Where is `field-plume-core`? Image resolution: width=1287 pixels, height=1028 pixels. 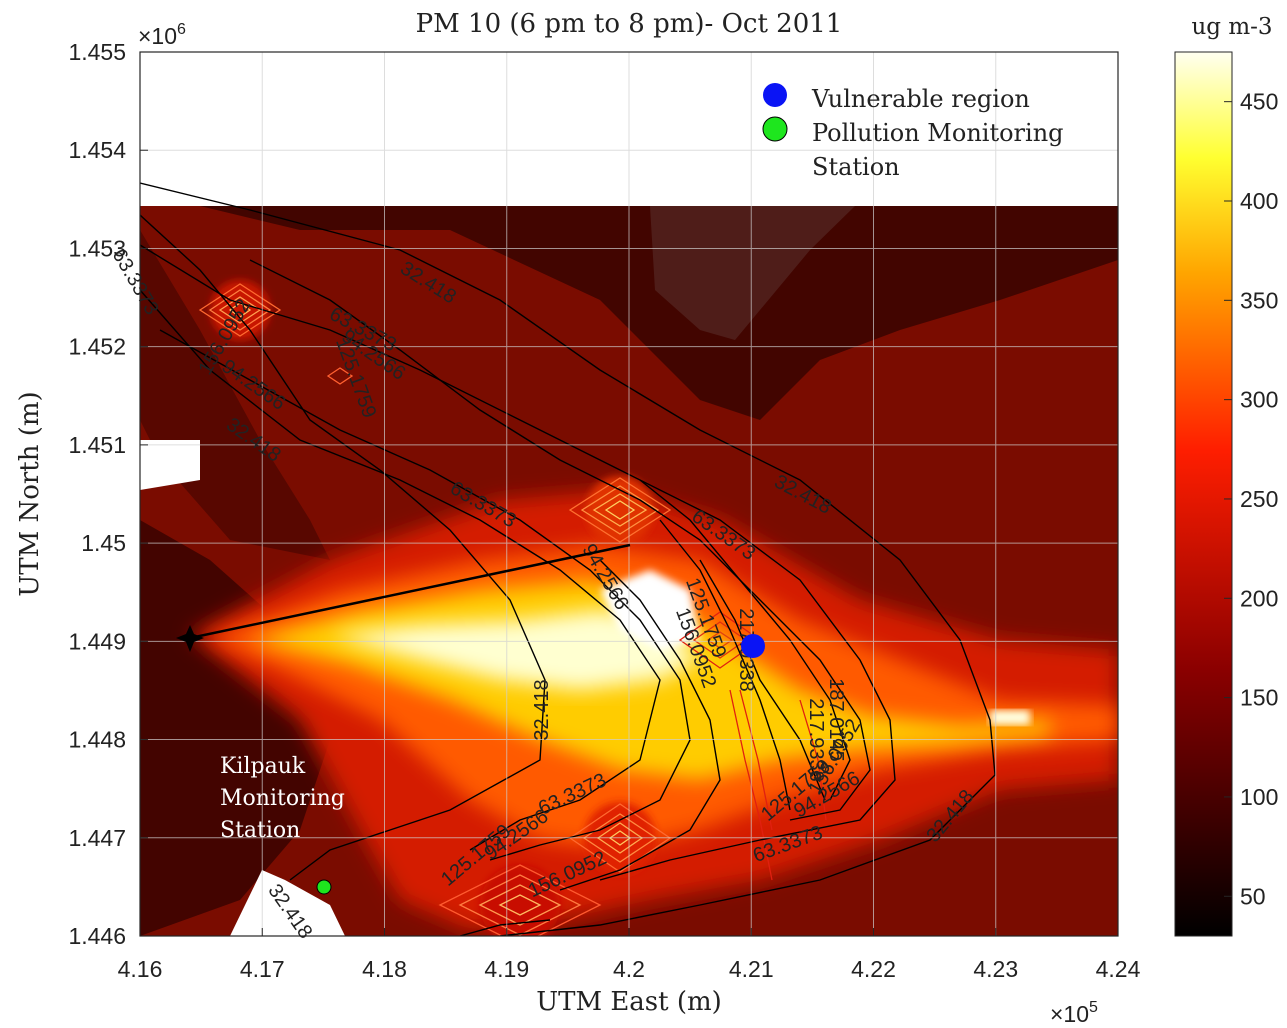
field-plume-core is located at coordinates (515, 650).